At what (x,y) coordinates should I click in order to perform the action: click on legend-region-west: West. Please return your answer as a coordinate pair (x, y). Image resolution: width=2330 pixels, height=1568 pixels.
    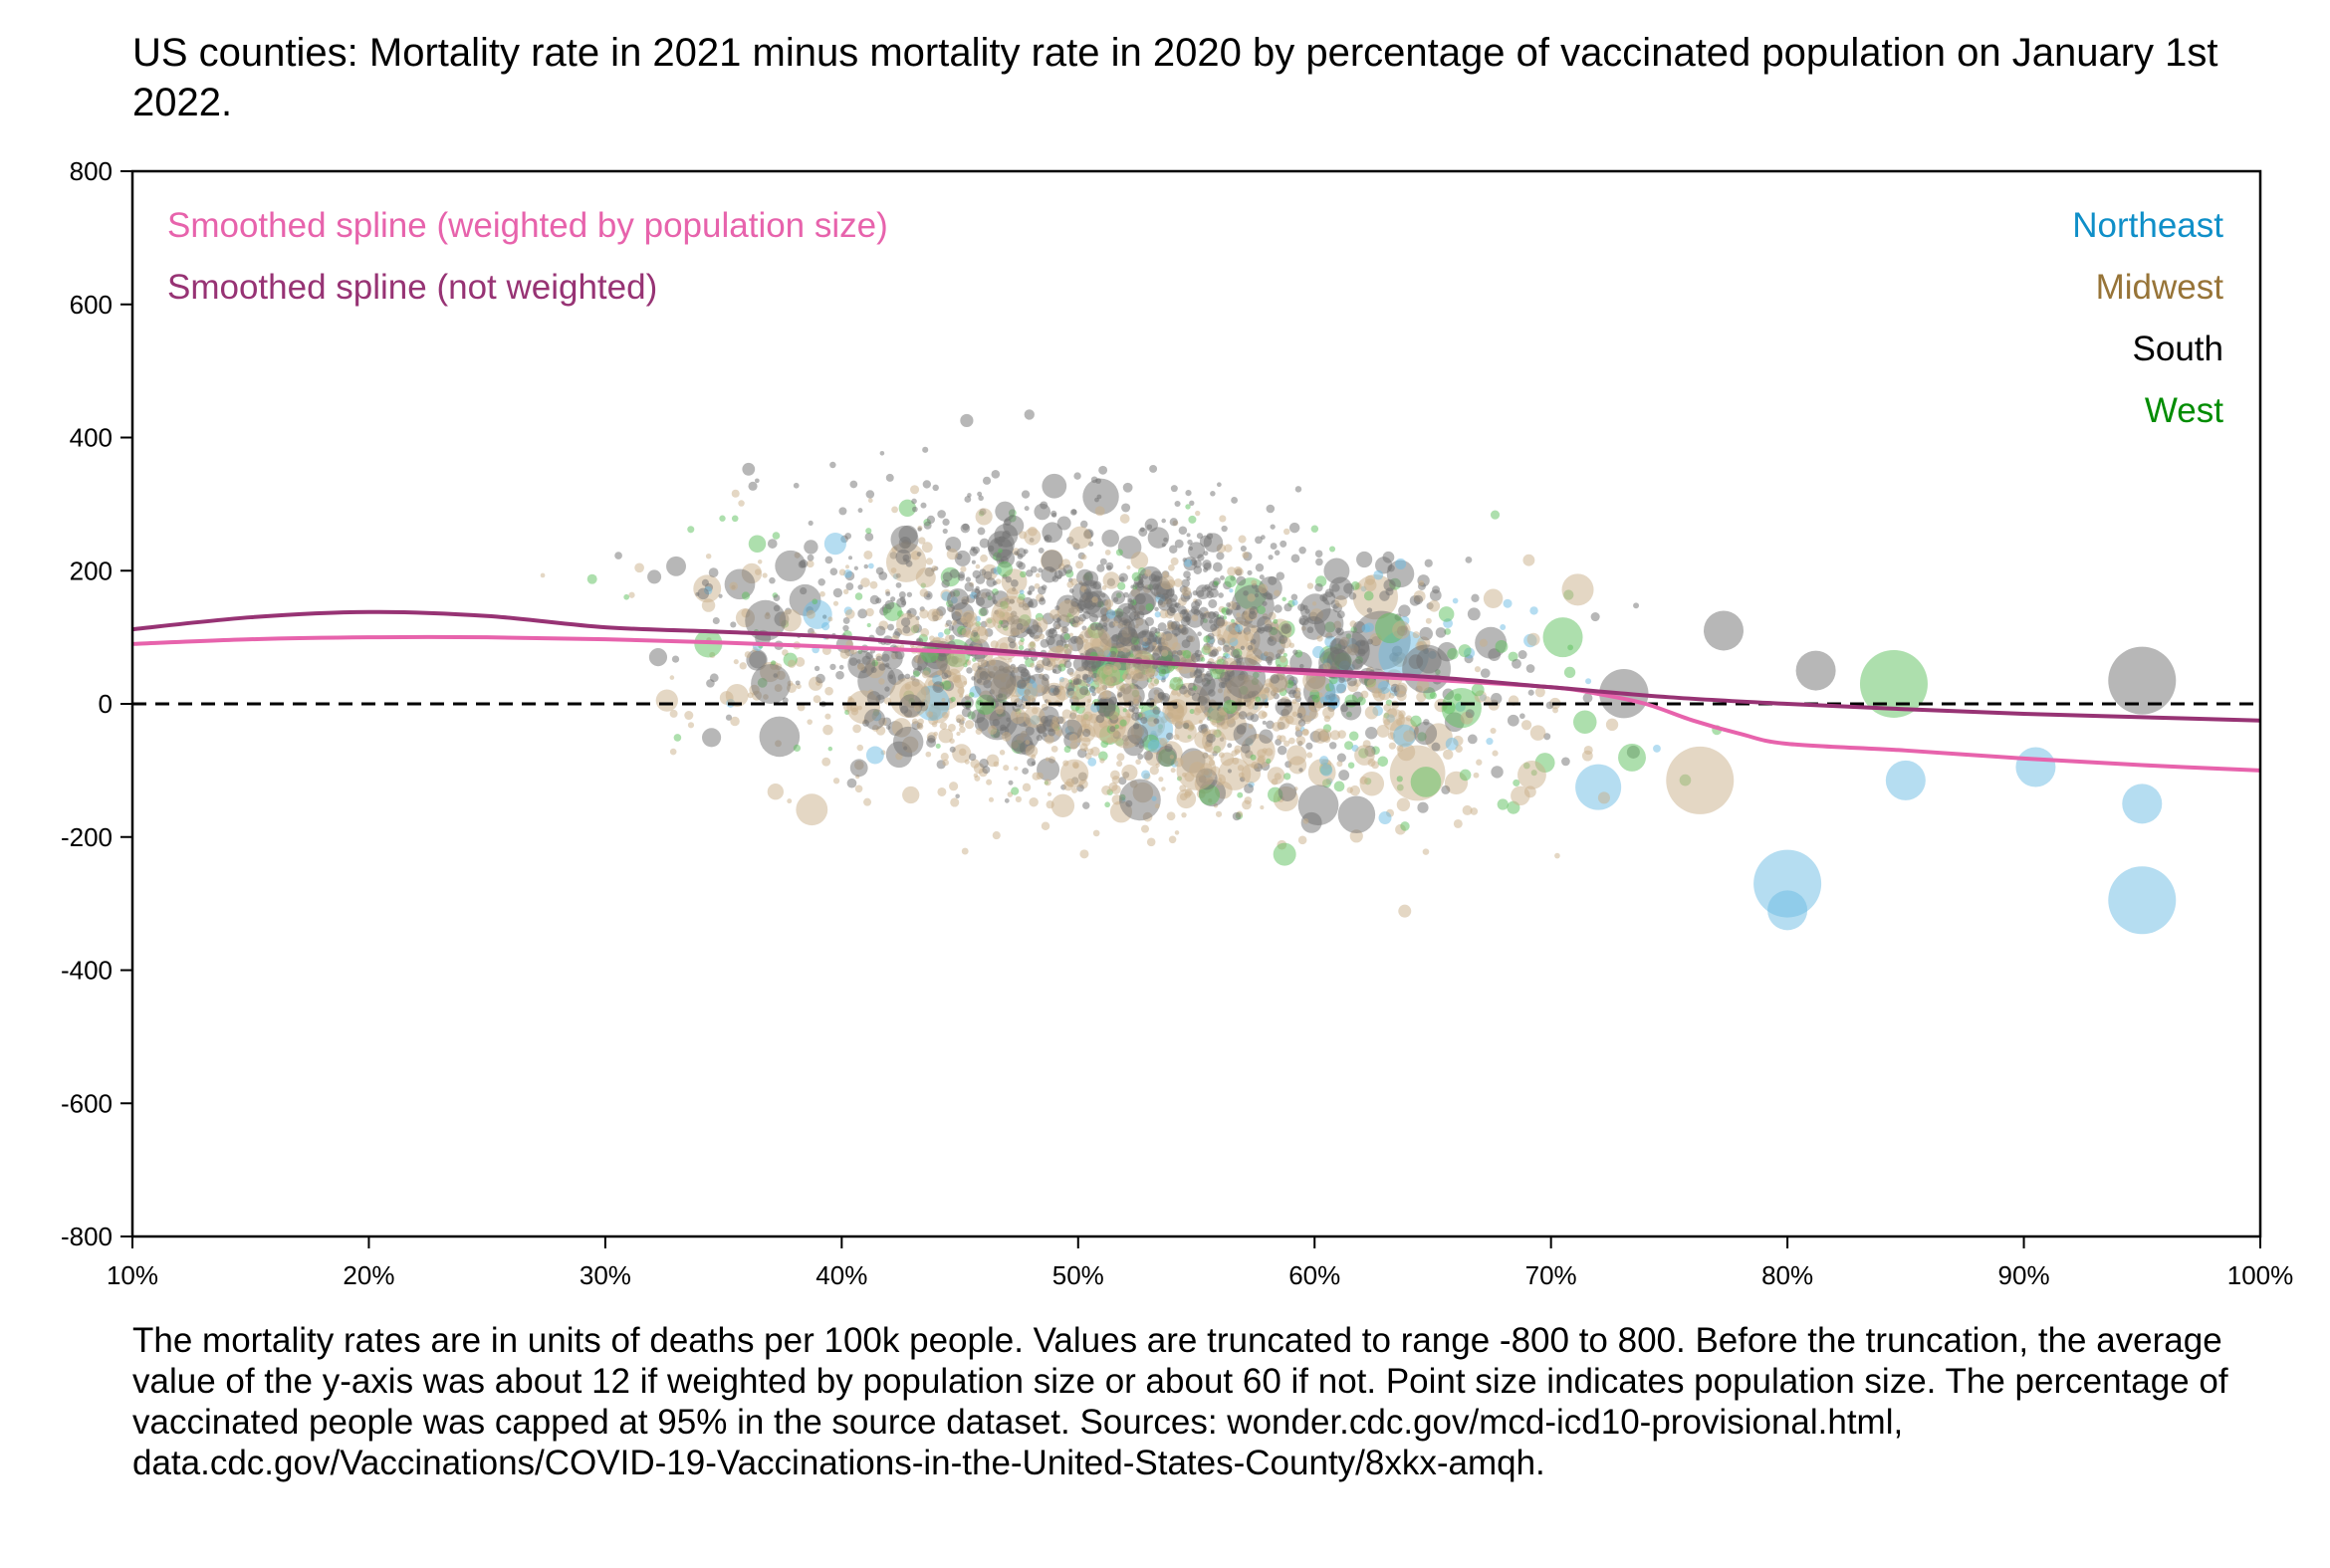
    Looking at the image, I should click on (2184, 411).